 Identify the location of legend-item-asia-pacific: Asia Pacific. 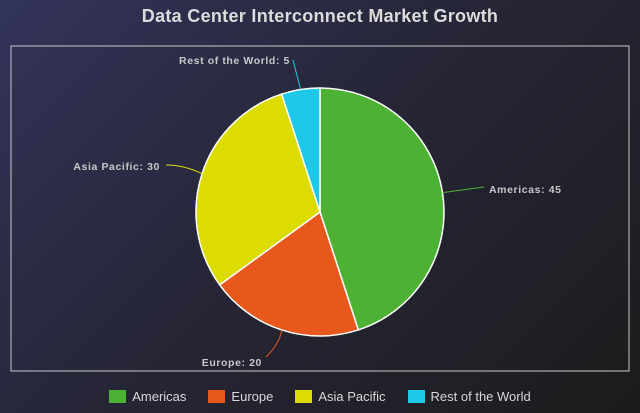
(340, 396).